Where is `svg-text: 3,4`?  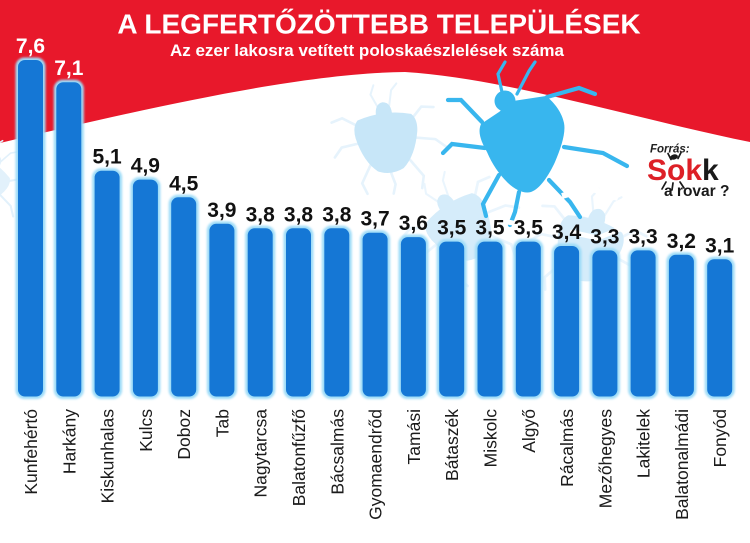
svg-text: 3,4 is located at coordinates (567, 232).